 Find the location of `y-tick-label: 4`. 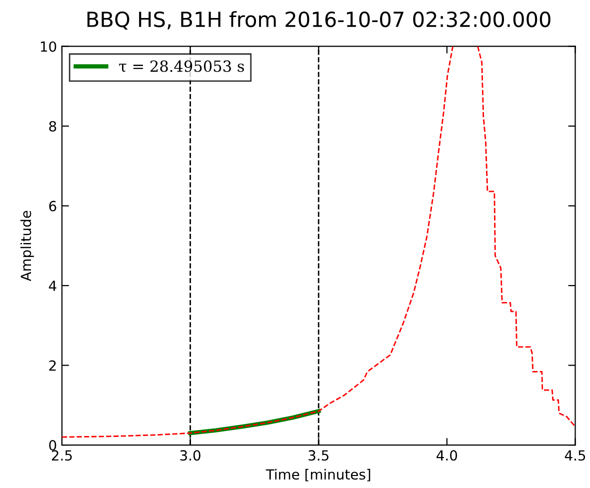

y-tick-label: 4 is located at coordinates (52, 285).